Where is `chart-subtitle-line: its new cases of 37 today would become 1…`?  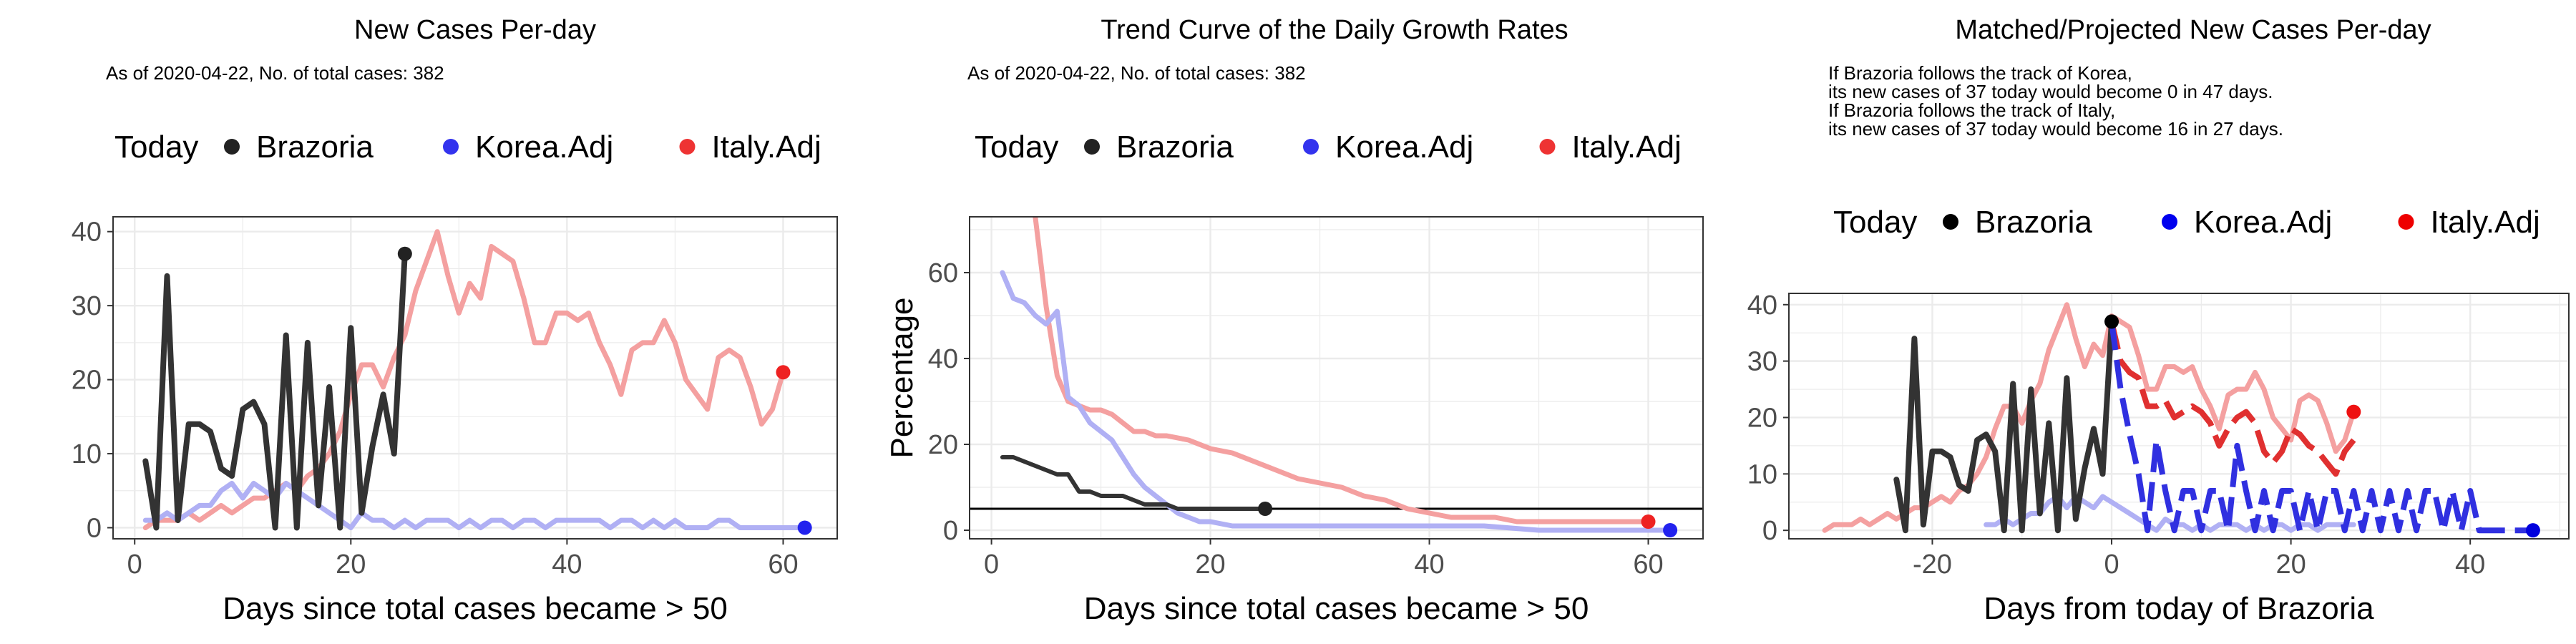
chart-subtitle-line: its new cases of 37 today would become 1… is located at coordinates (2055, 129).